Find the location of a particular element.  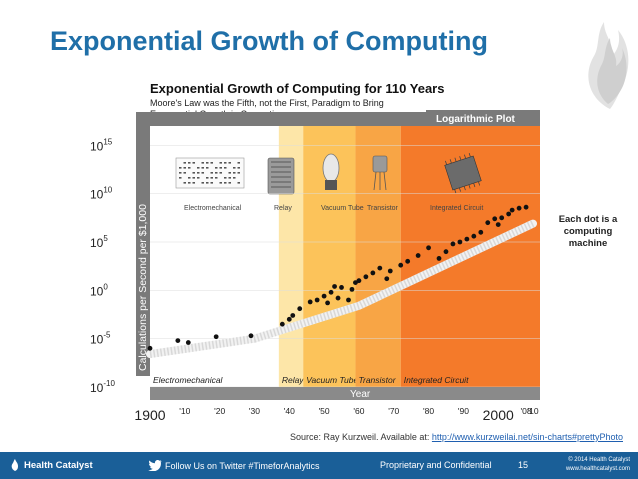

y-tick-label: 10⁻⁵ is located at coordinates (100, 339).